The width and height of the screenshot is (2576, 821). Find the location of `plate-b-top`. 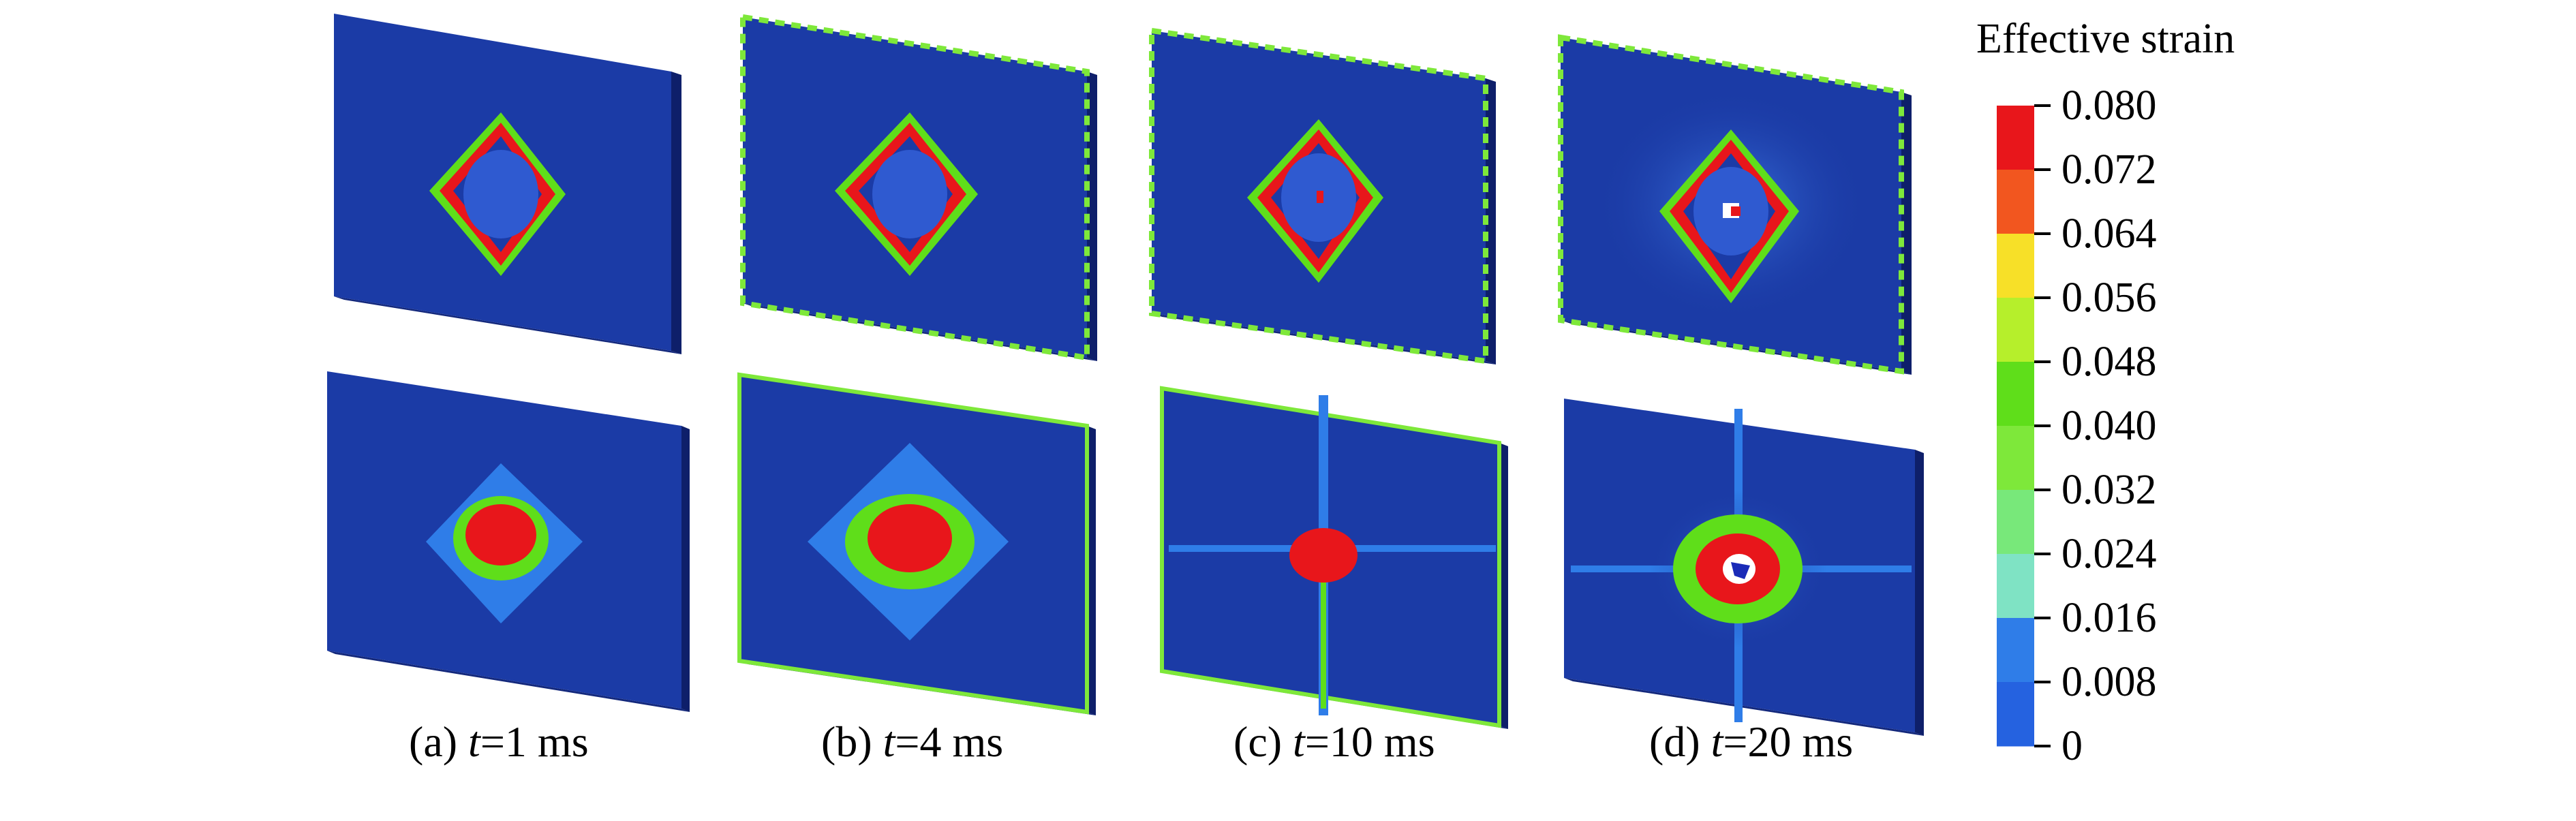

plate-b-top is located at coordinates (918, 188).